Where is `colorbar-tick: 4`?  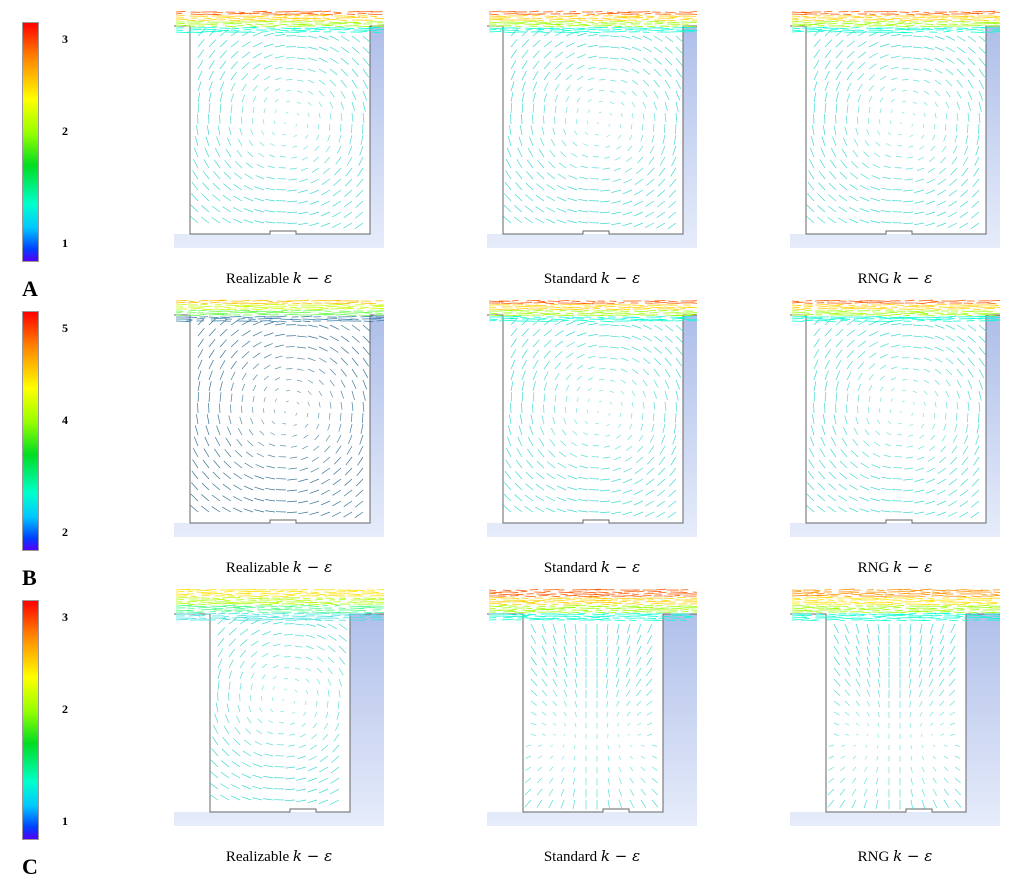 colorbar-tick: 4 is located at coordinates (65, 420).